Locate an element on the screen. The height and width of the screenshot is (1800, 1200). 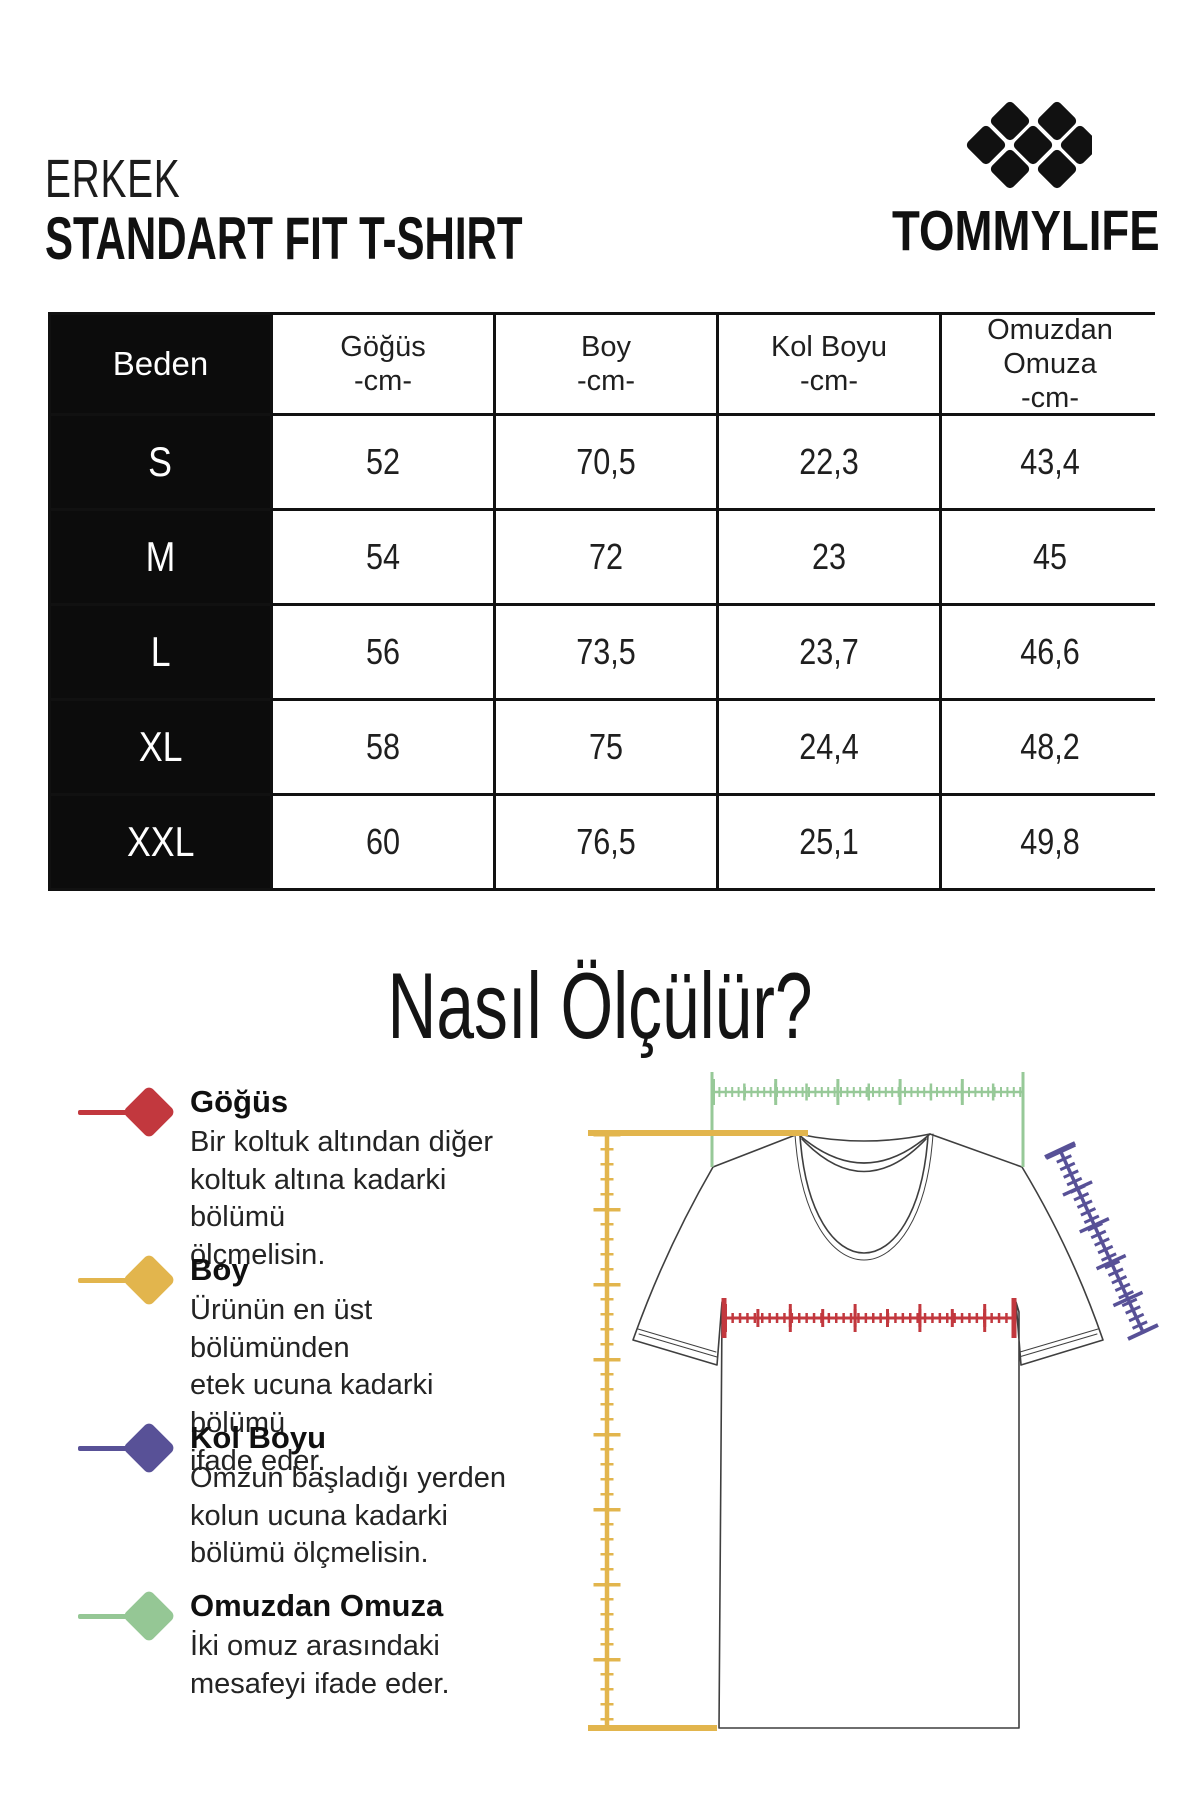
table-cell: 23,7 is located at coordinates (829, 652).